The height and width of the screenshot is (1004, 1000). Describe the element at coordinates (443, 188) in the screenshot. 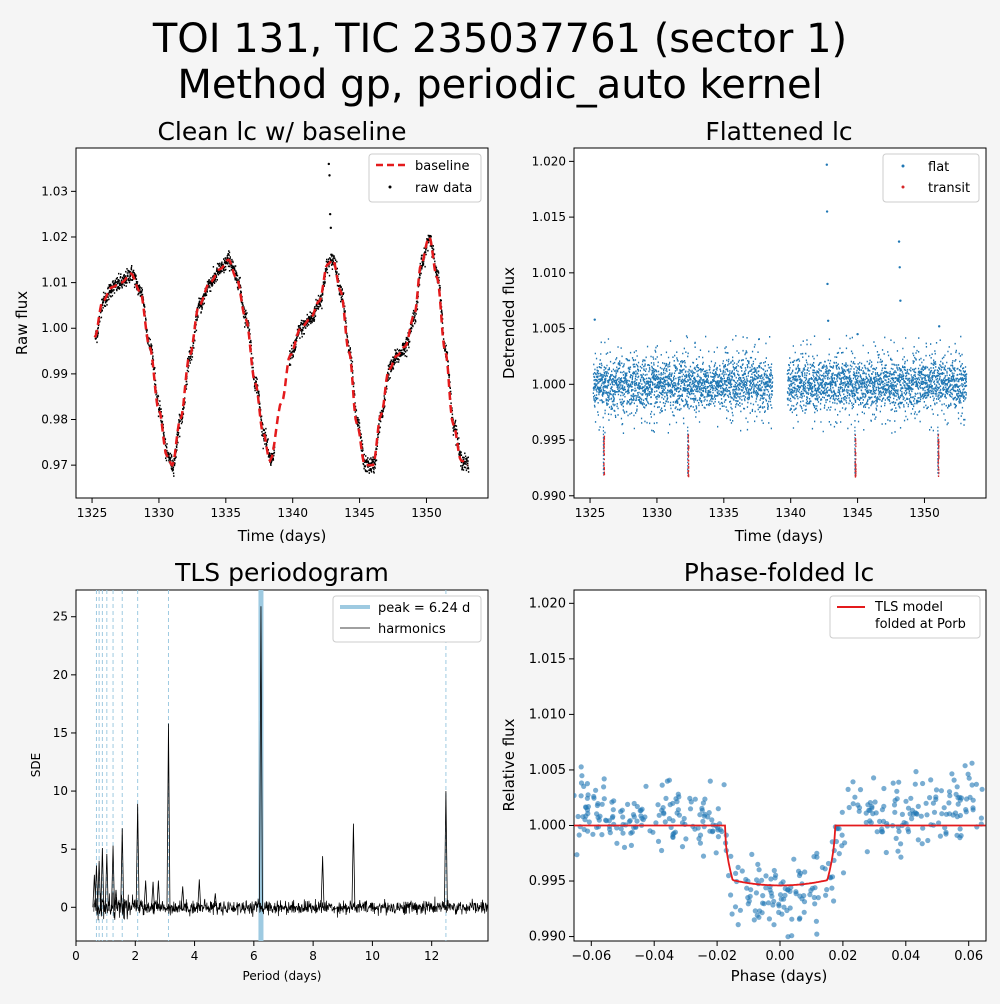

I see `legend-raw-label: raw data` at that location.